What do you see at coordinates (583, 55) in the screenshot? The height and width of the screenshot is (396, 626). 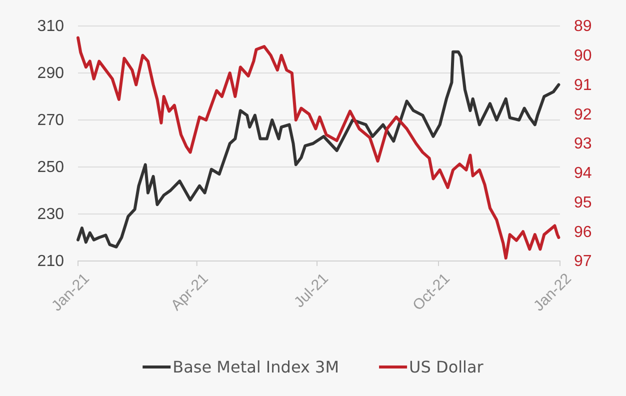 I see `y2-tick-label: 90` at bounding box center [583, 55].